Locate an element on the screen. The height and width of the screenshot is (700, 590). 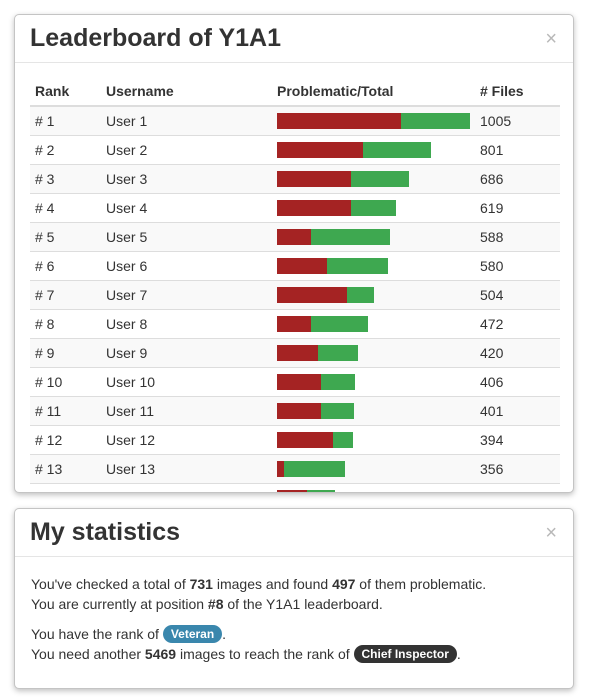
table-header-row: Rank Username Problematic/Total # Files is located at coordinates (295, 92).